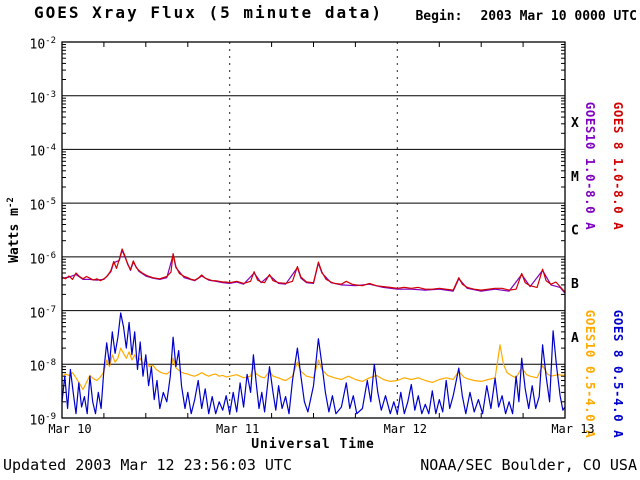 The height and width of the screenshot is (480, 640). What do you see at coordinates (575, 177) in the screenshot?
I see `xray-class-letter-m: M` at bounding box center [575, 177].